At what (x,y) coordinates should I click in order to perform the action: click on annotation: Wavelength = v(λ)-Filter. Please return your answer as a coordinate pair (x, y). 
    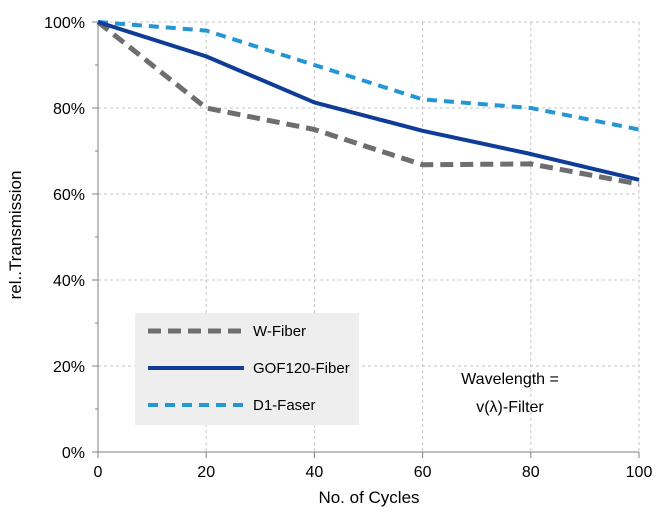
    Looking at the image, I should click on (510, 393).